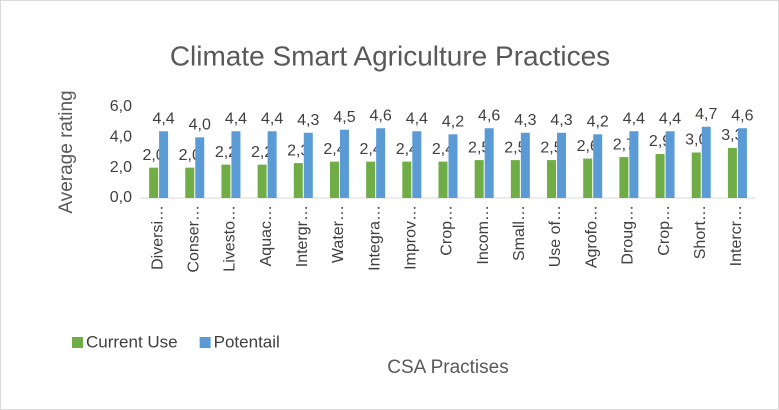 The image size is (779, 410). Describe the element at coordinates (121, 106) in the screenshot. I see `y-tick-label: 6,0` at that location.